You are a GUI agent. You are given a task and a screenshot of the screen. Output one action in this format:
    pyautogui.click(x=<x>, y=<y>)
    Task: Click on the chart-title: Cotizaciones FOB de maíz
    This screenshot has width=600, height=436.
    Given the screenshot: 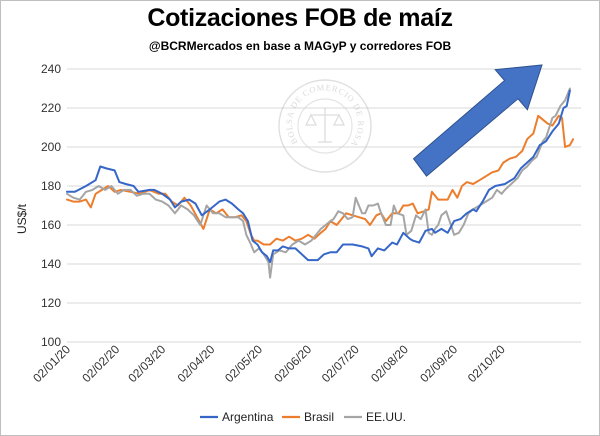 What is the action you would take?
    pyautogui.click(x=300, y=18)
    